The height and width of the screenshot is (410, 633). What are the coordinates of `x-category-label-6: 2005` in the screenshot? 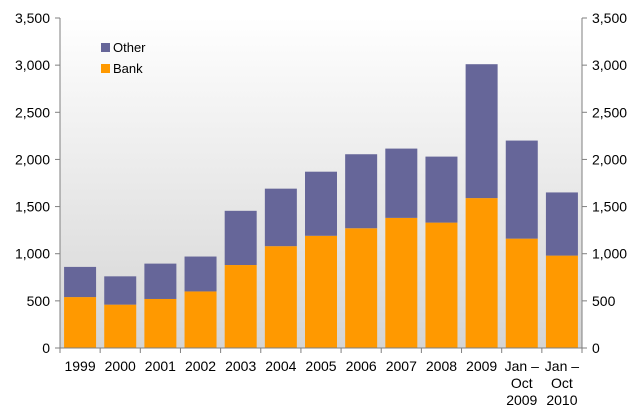 It's located at (320, 366).